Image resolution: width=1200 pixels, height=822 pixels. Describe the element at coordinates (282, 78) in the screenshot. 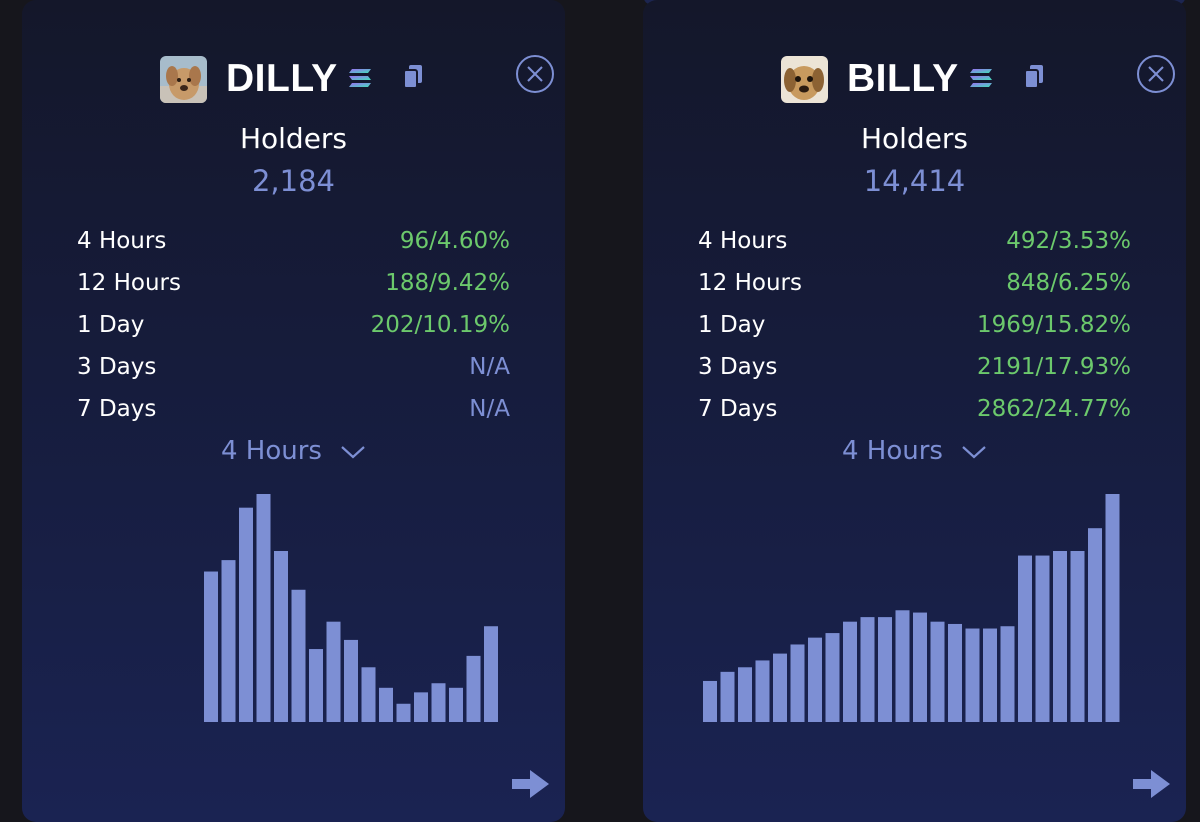

I see `token-name: DILLY` at that location.